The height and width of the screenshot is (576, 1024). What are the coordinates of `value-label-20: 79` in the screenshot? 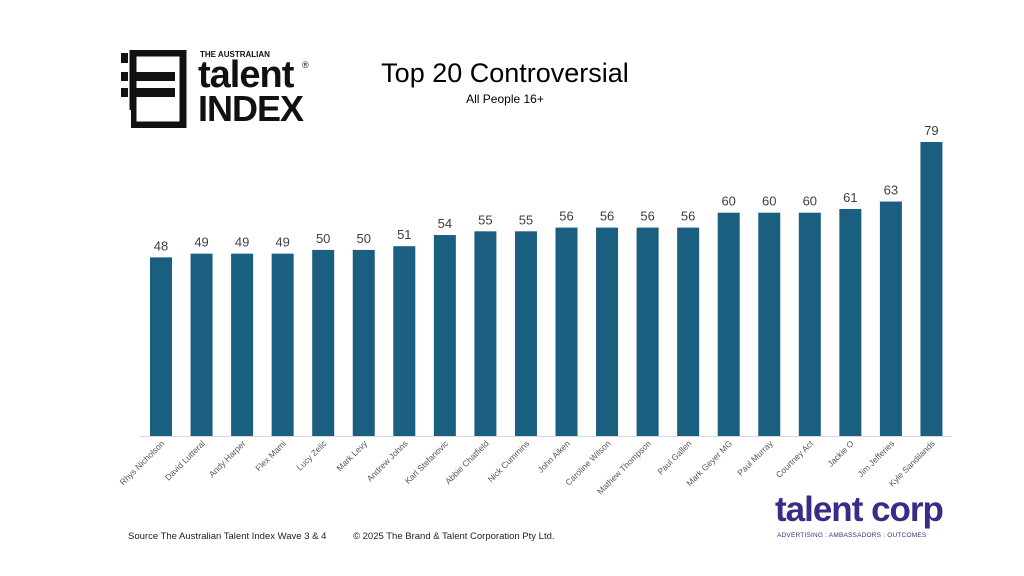 It's located at (931, 130).